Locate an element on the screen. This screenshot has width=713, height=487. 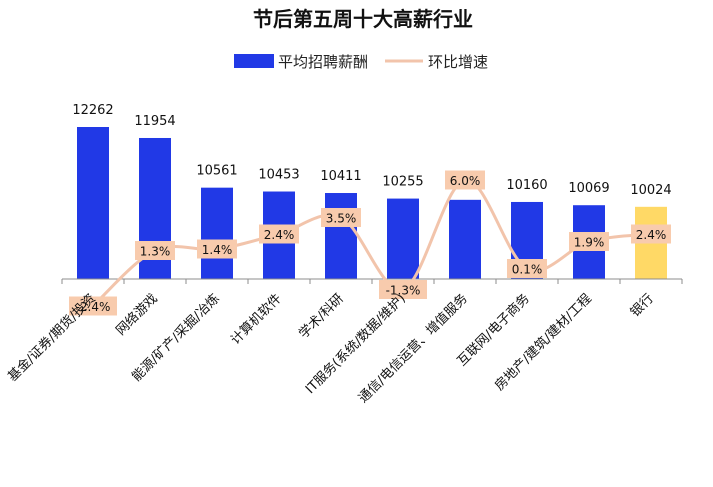
growth-label-3: 1.4% is located at coordinates (217, 249).